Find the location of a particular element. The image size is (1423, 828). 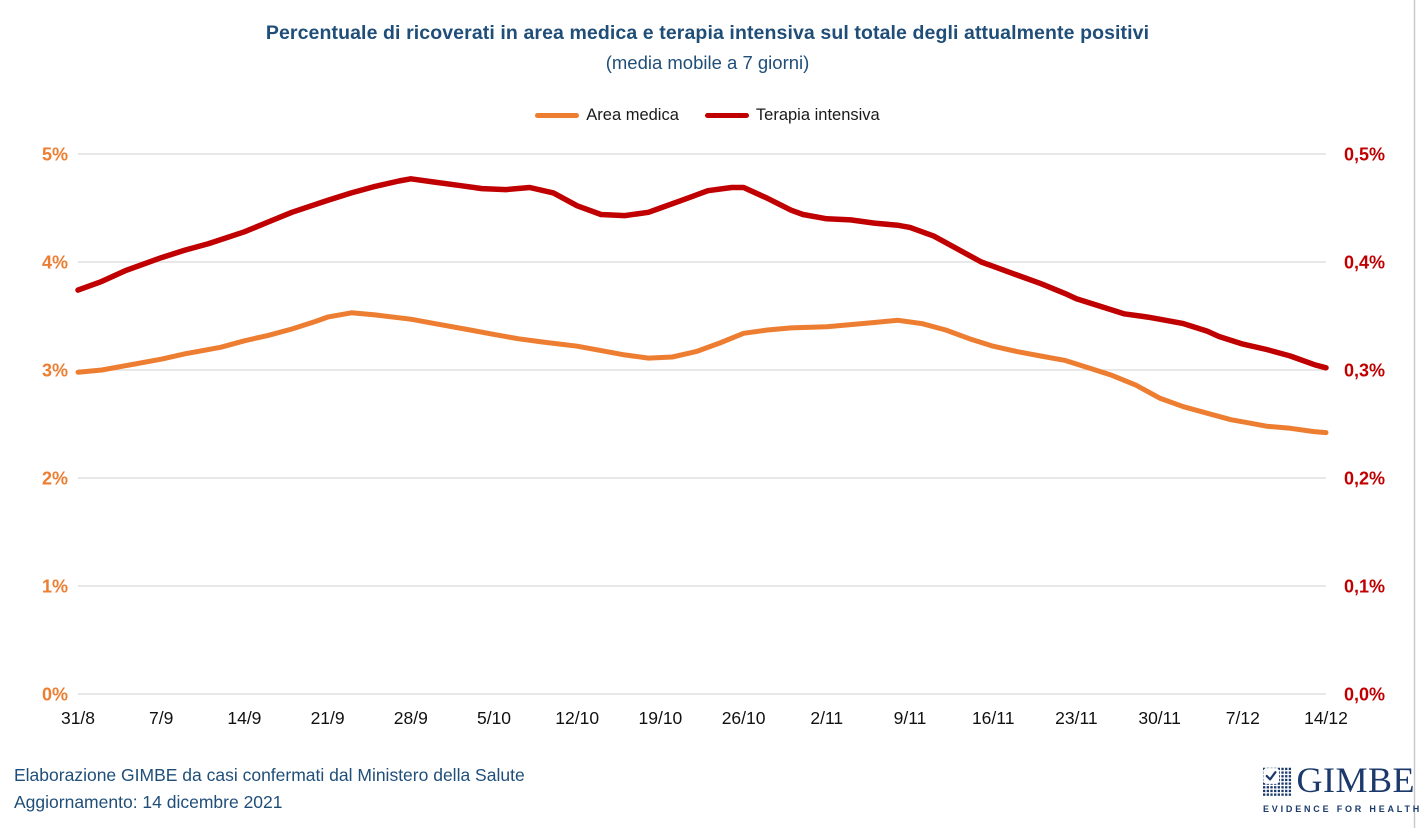

y-axis-right-tick: 0,0% is located at coordinates (1364, 695).